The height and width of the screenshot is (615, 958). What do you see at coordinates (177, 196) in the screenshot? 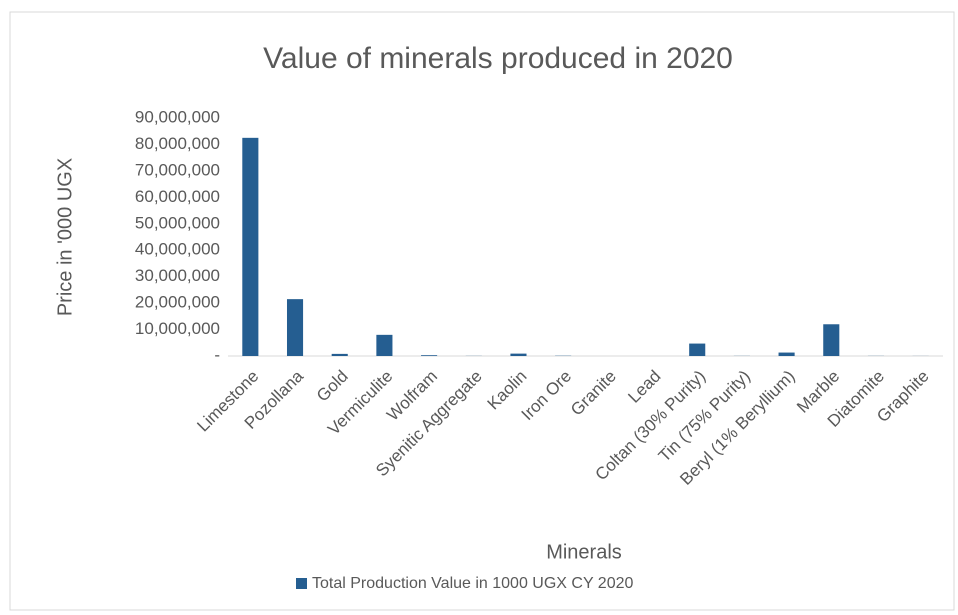
I see `y-tick-label: 60,000,000` at bounding box center [177, 196].